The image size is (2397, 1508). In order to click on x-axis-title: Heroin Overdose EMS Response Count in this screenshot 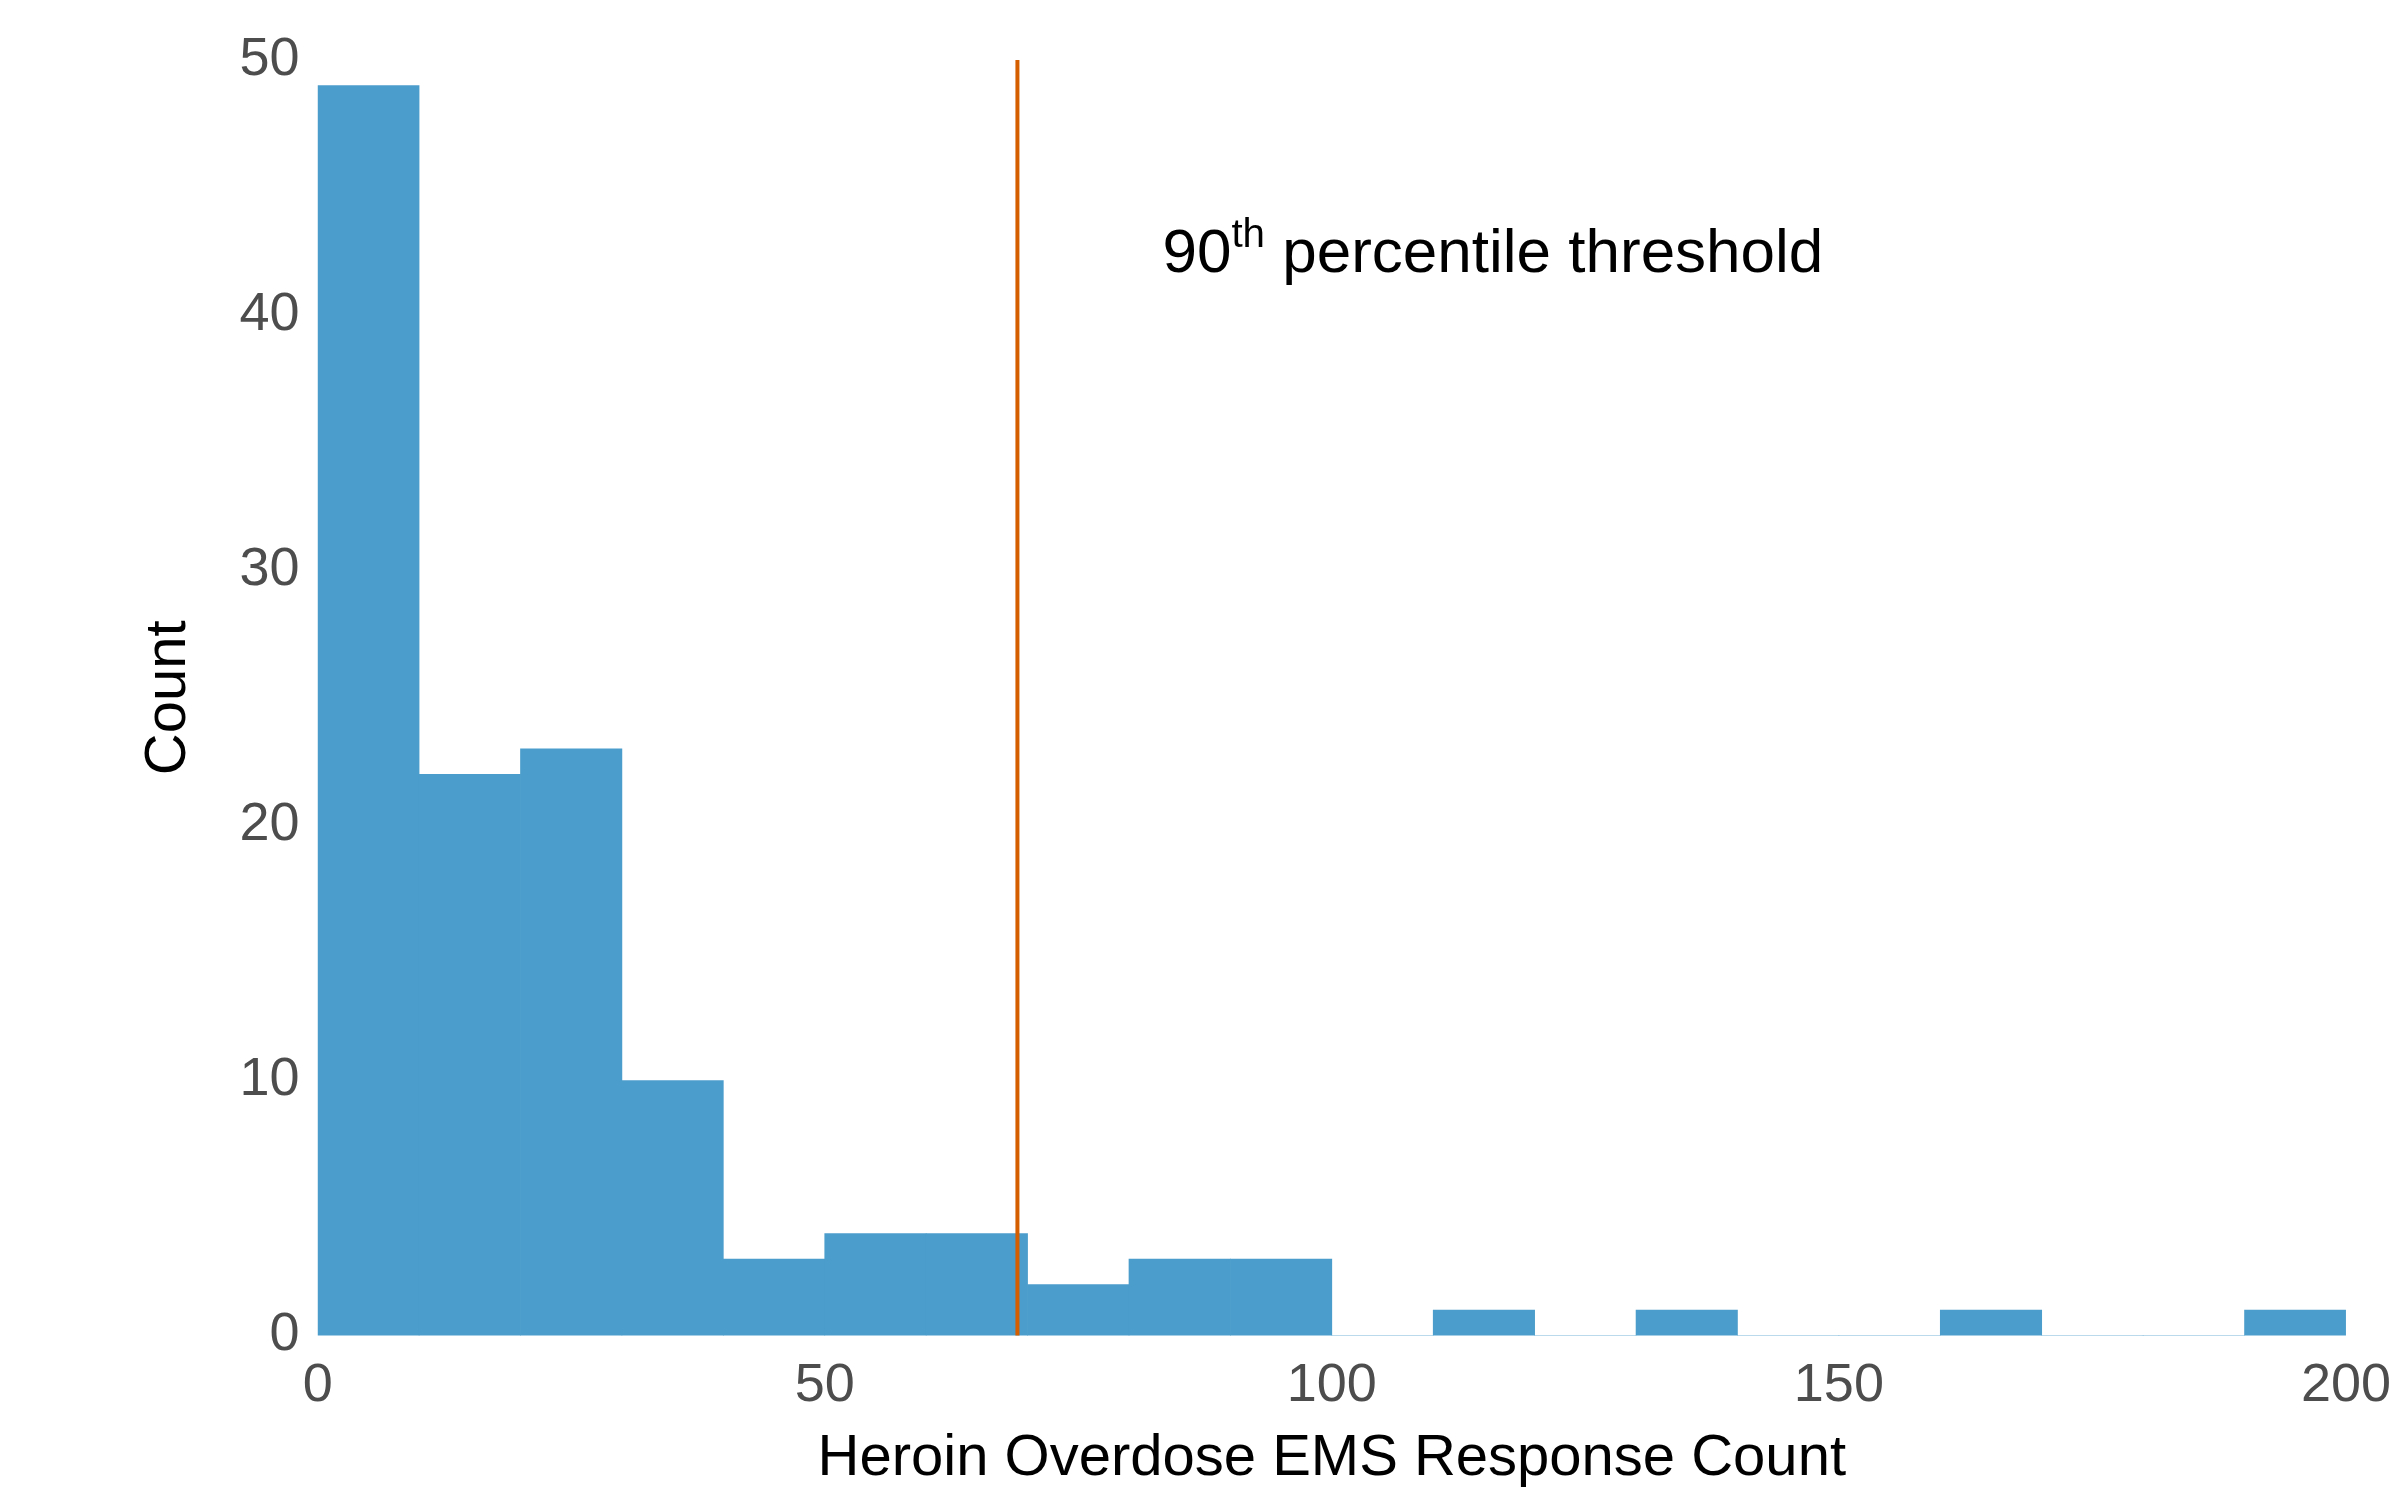, I will do `click(1332, 1455)`.